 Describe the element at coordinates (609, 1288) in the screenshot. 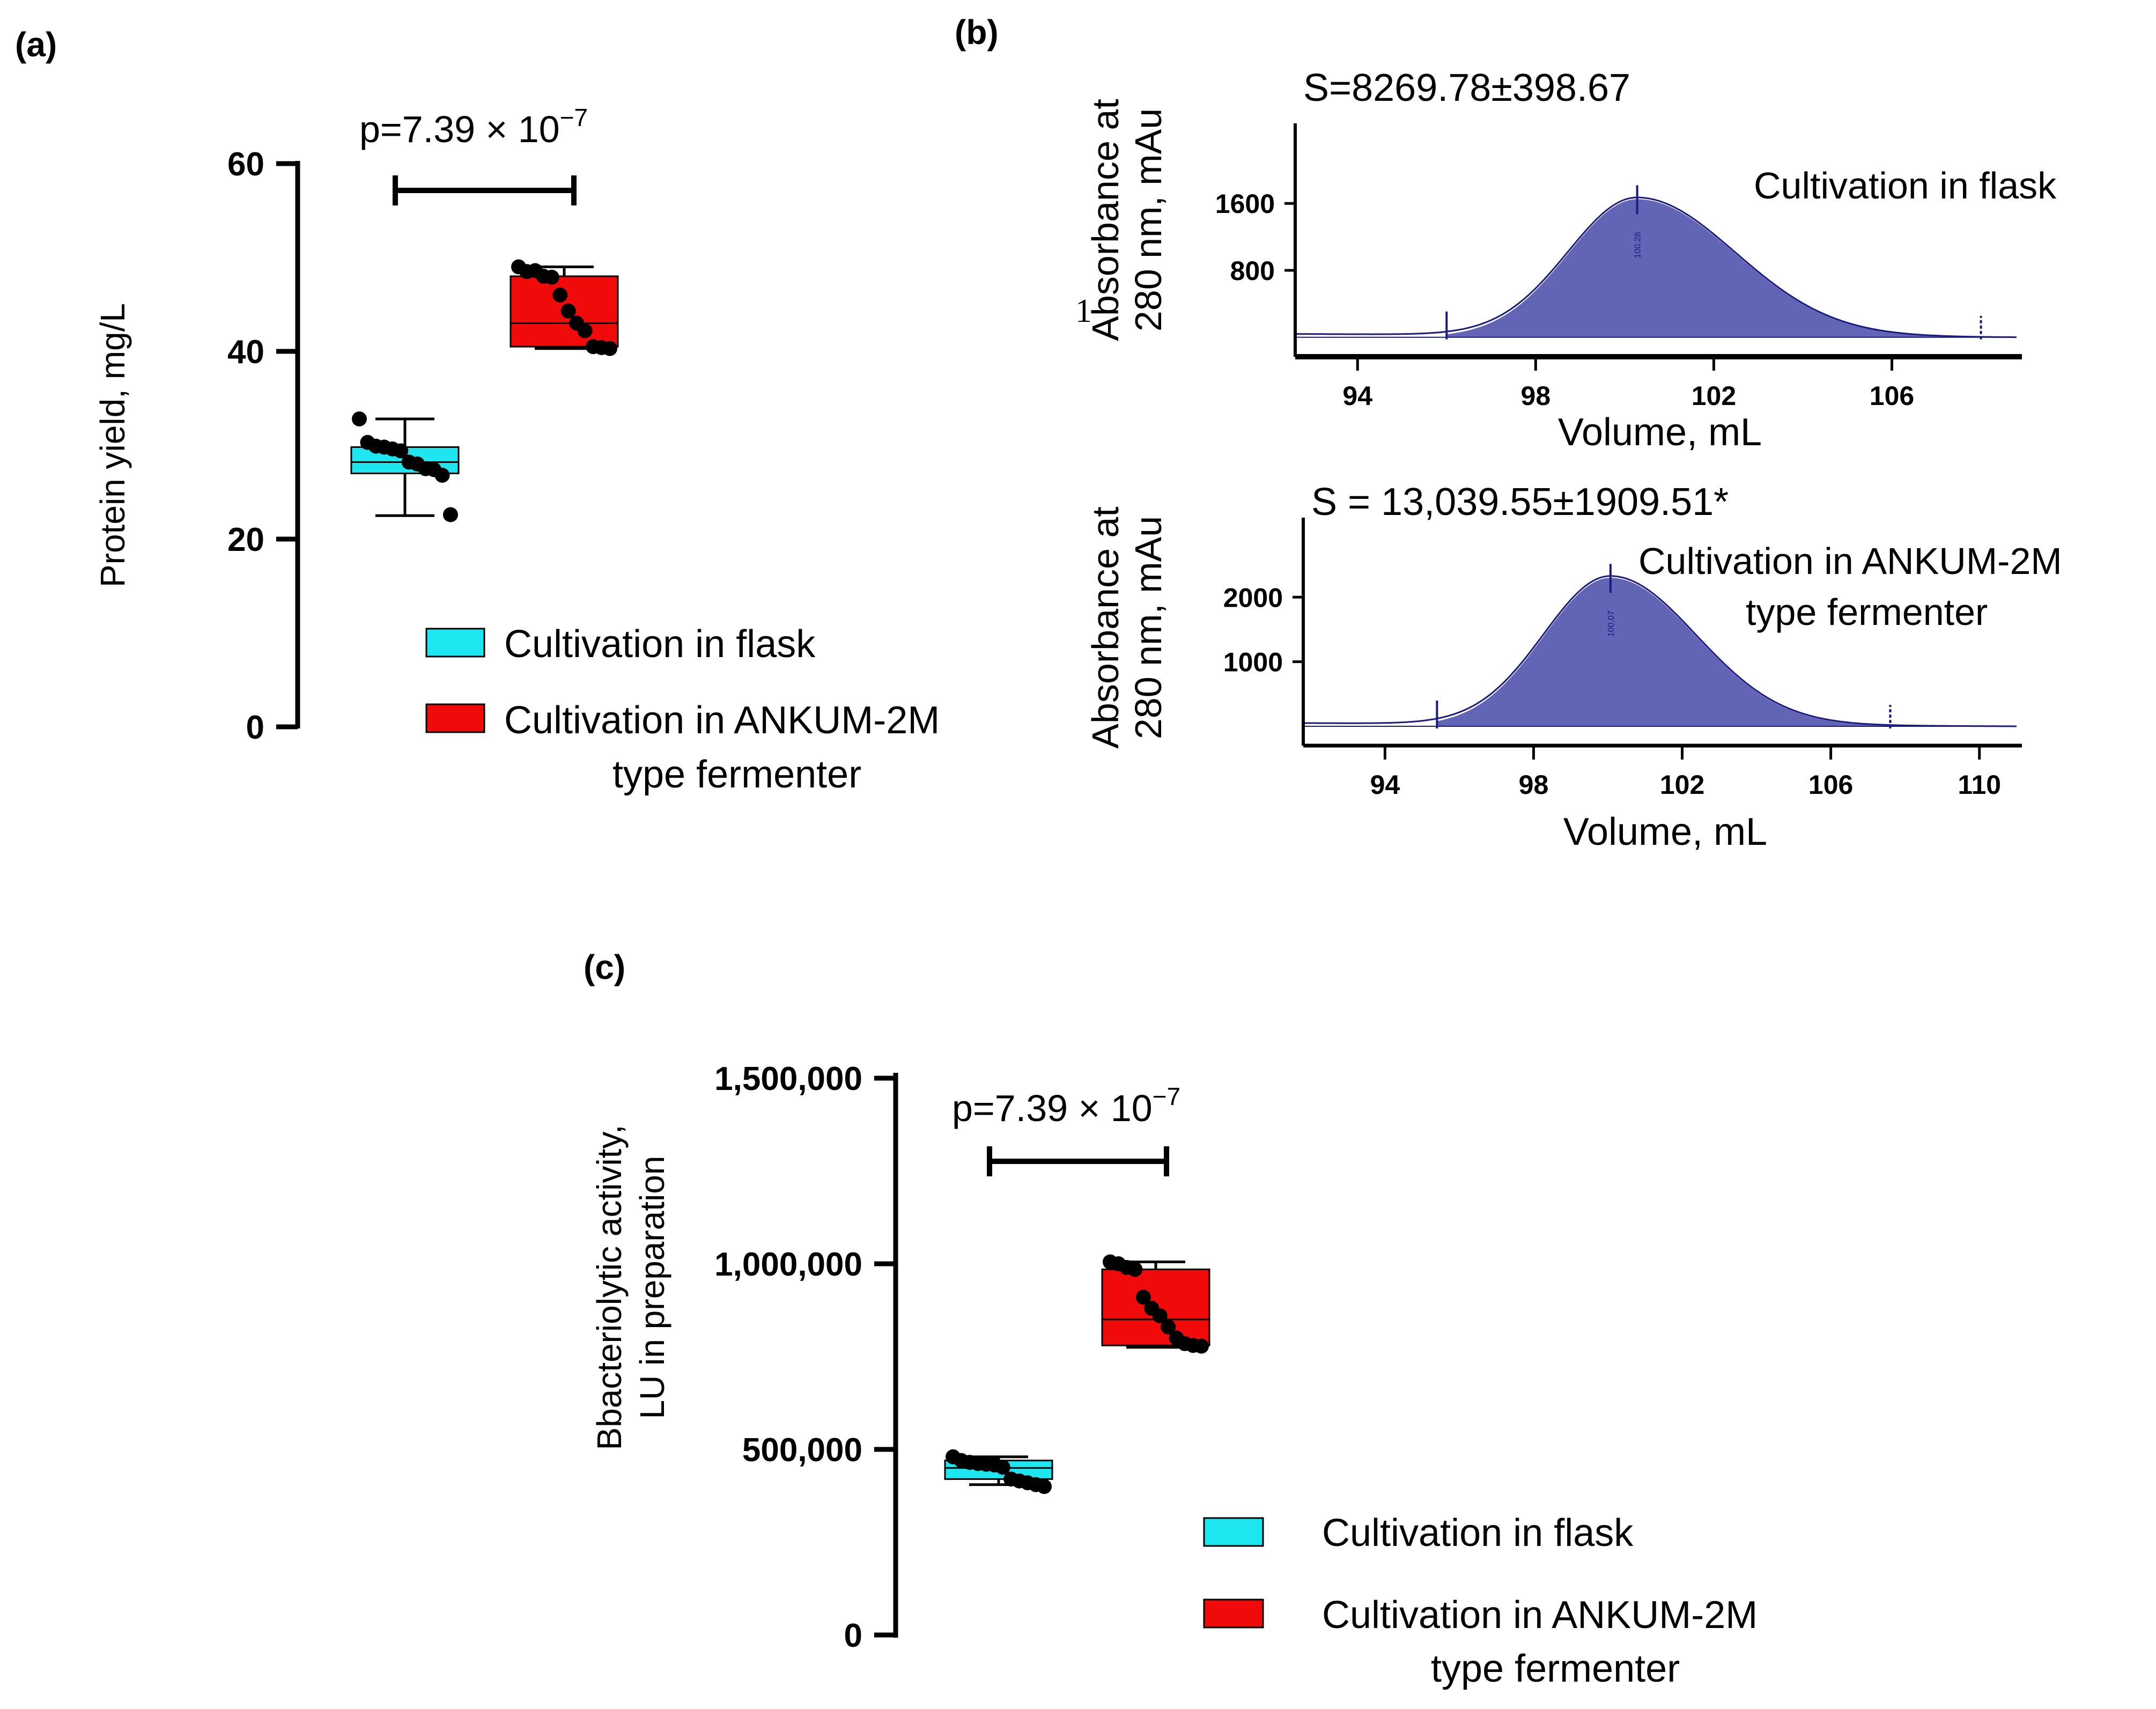

I see `y-axis-label-line1: Bbacteriolytic activity,` at that location.